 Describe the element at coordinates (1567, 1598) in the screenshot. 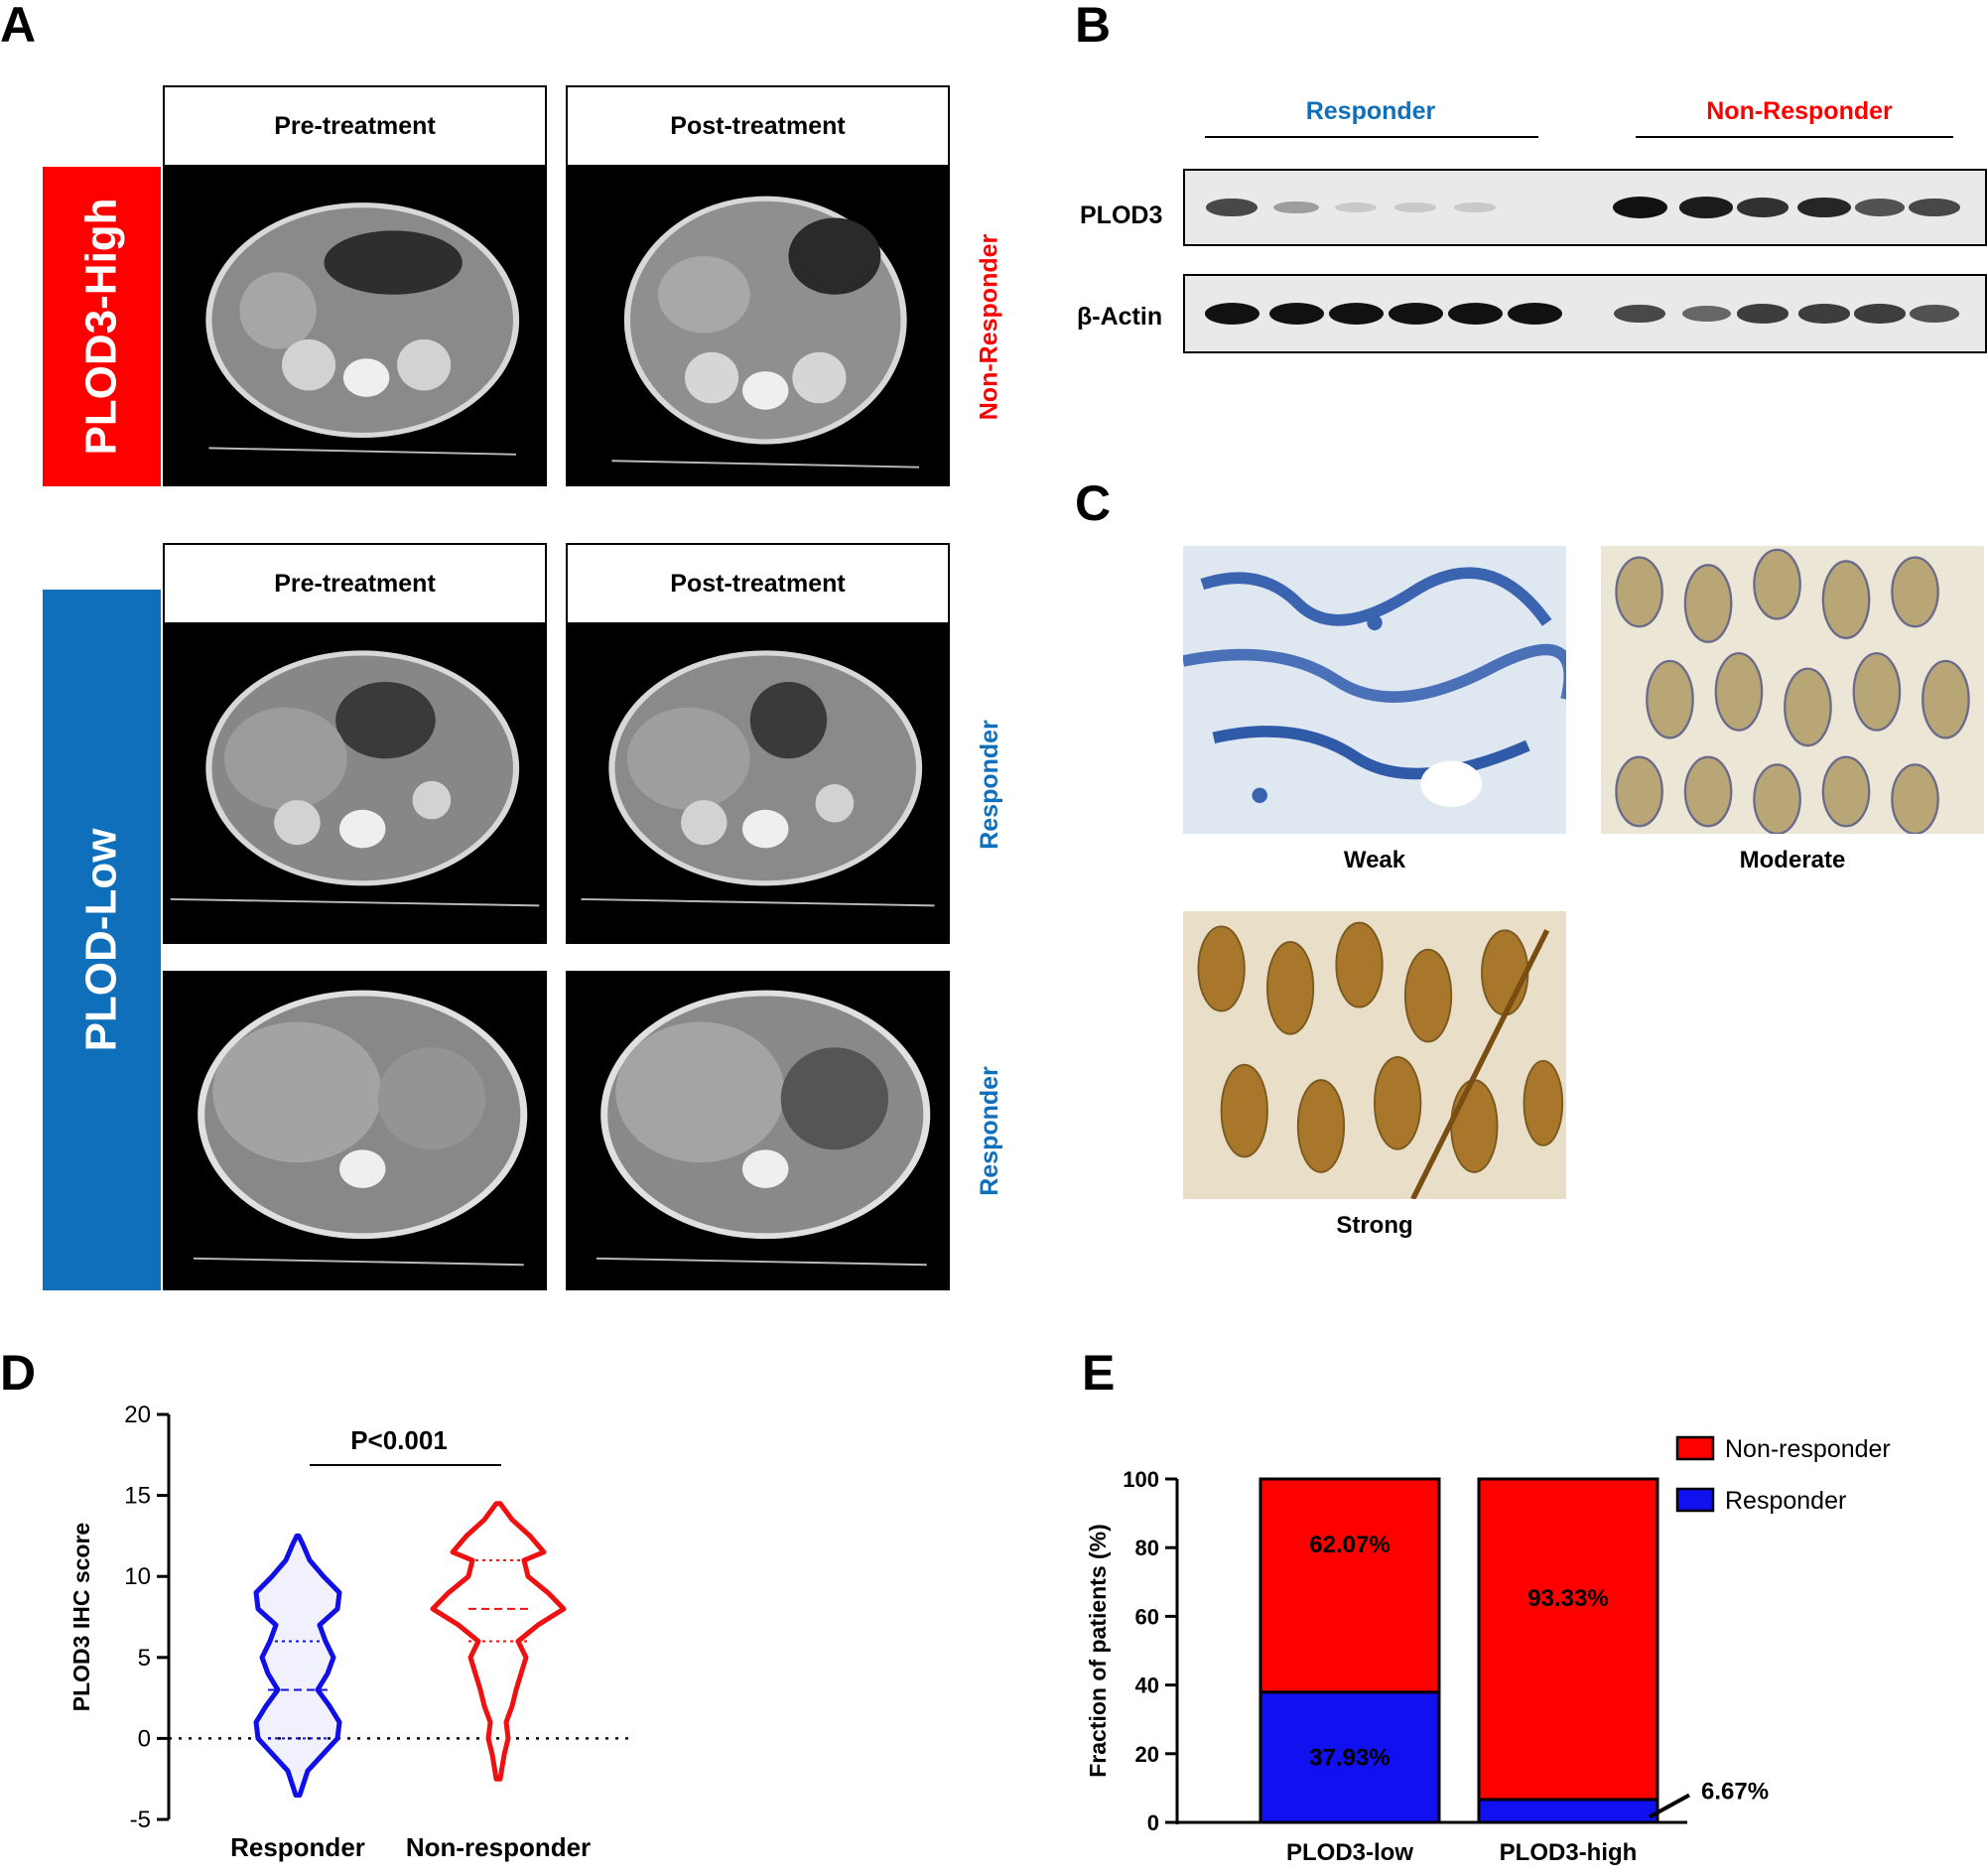

I see `data-label-non-responder: 93.33%` at that location.